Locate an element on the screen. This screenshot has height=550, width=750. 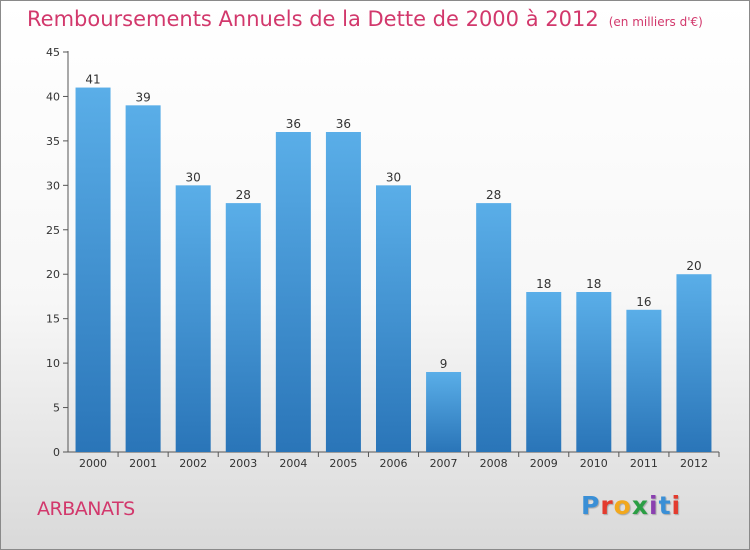
x-tick-label: 2007 is located at coordinates (444, 463).